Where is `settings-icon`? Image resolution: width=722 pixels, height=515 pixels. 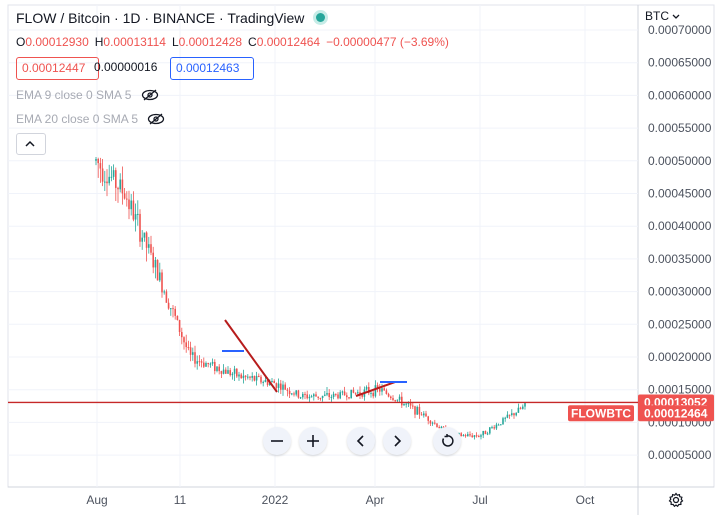
settings-icon is located at coordinates (676, 500).